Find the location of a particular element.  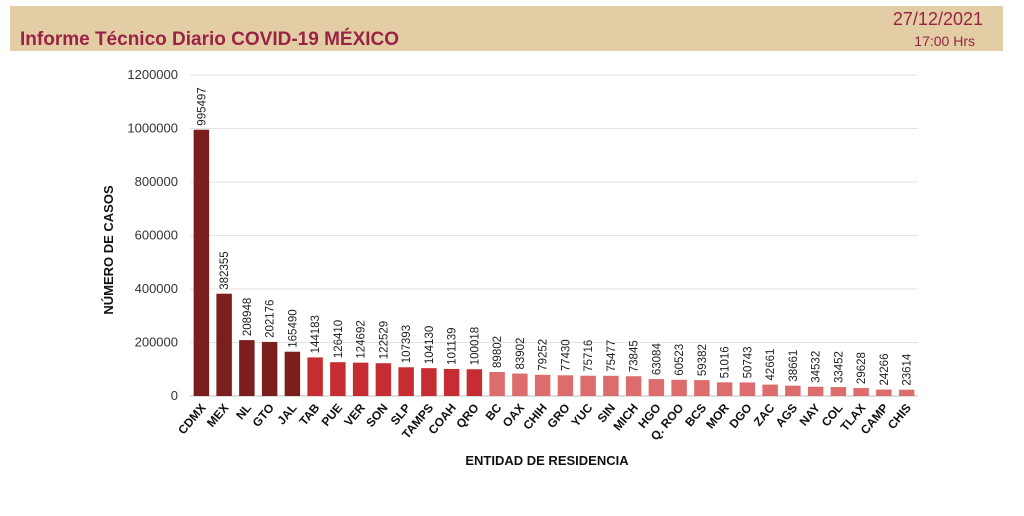

y-axis-ticks: 0 200000 400000 600000 800000 1000000 1200000 is located at coordinates (152, 235).